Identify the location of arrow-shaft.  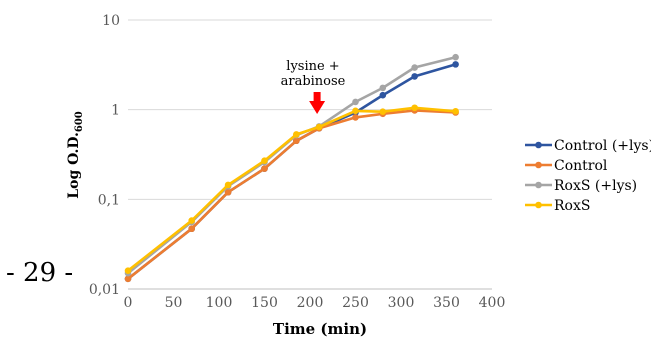
(317, 96).